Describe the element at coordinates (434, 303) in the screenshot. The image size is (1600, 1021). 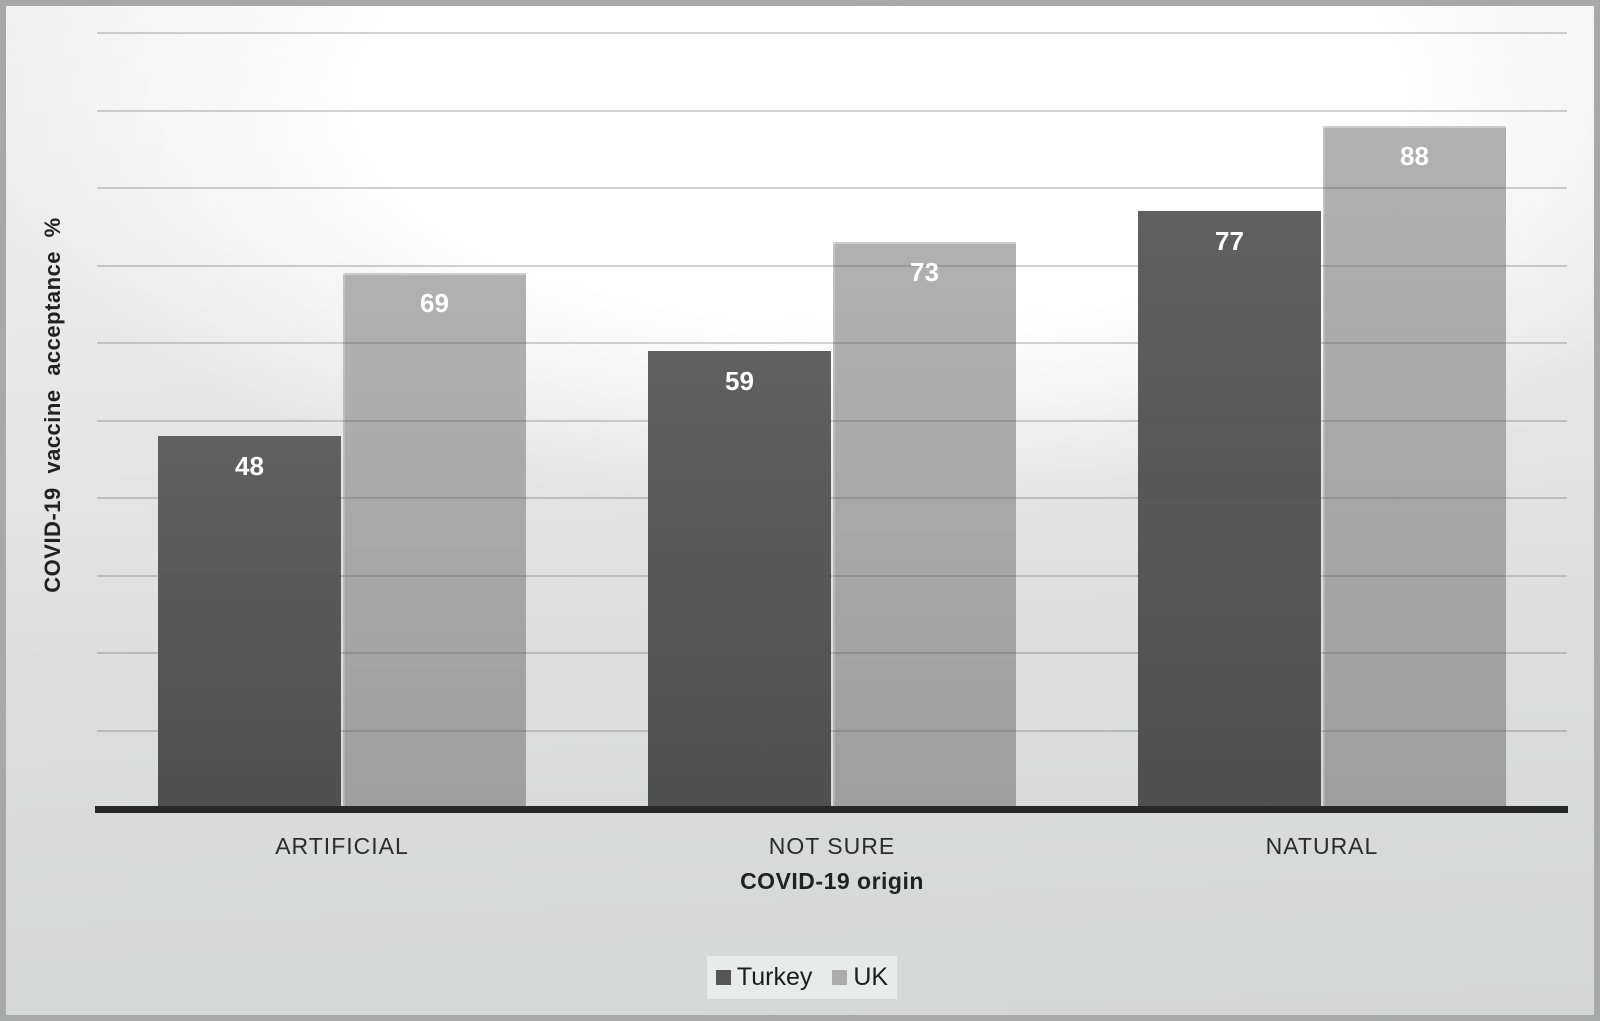
I see `bar-value-label: 69` at that location.